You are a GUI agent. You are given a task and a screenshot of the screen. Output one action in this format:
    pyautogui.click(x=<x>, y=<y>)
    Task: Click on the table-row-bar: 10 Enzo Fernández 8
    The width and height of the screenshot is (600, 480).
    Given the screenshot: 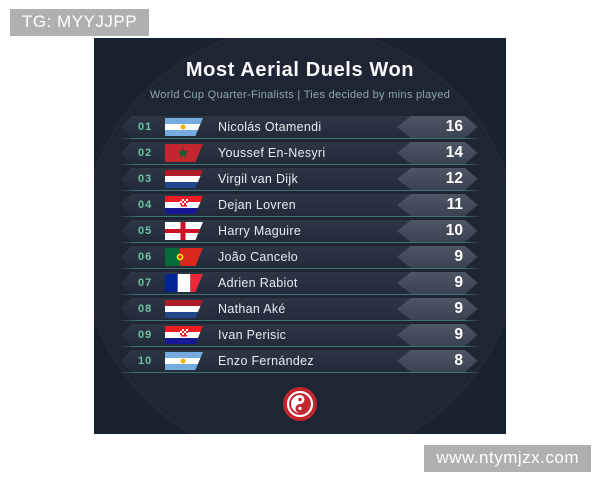 What is the action you would take?
    pyautogui.click(x=300, y=361)
    